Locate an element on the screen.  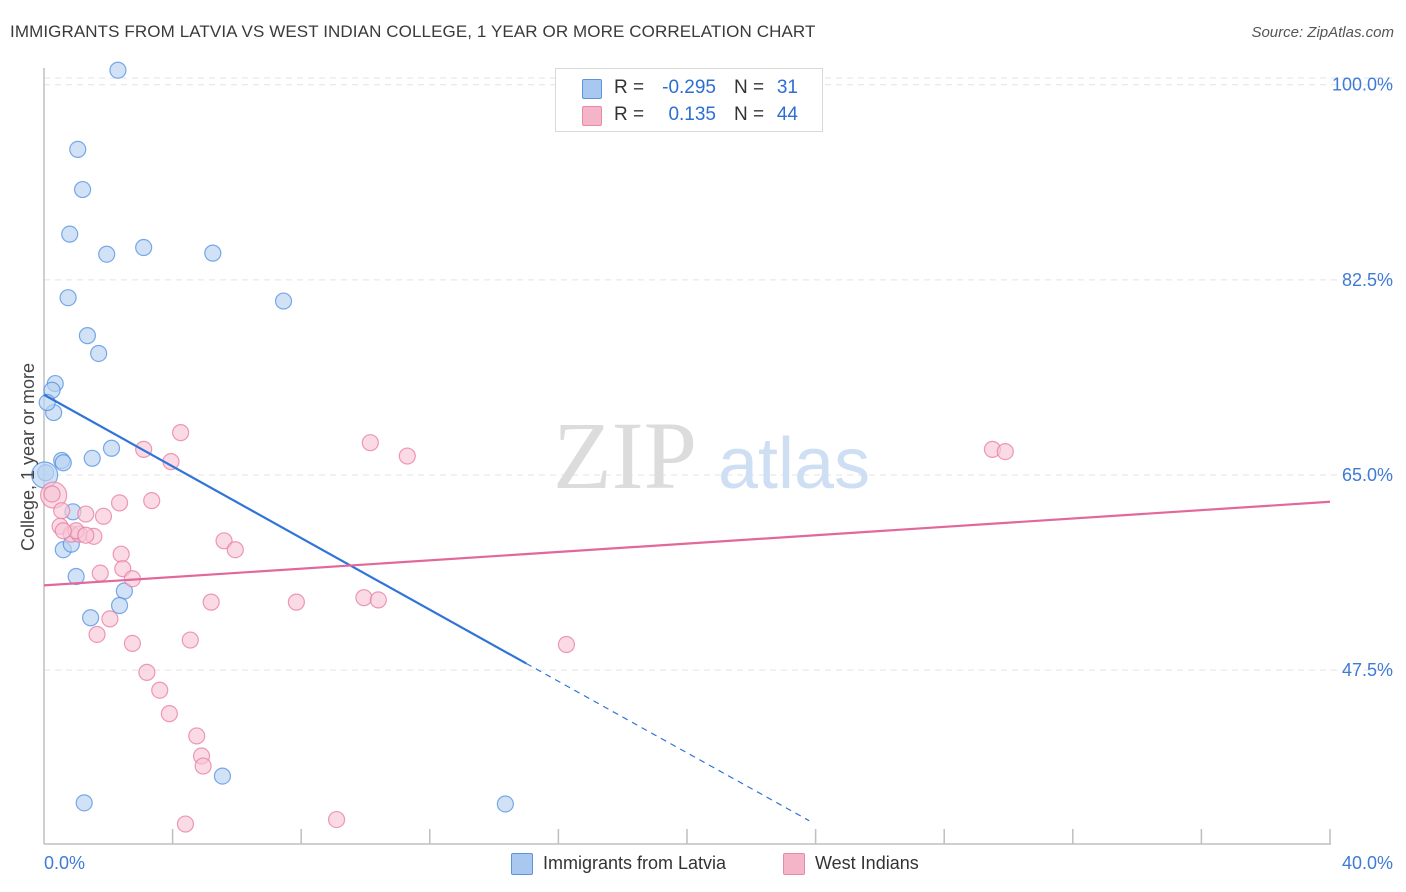
trend-line-latvia-dashed is located at coordinates (667, 742).